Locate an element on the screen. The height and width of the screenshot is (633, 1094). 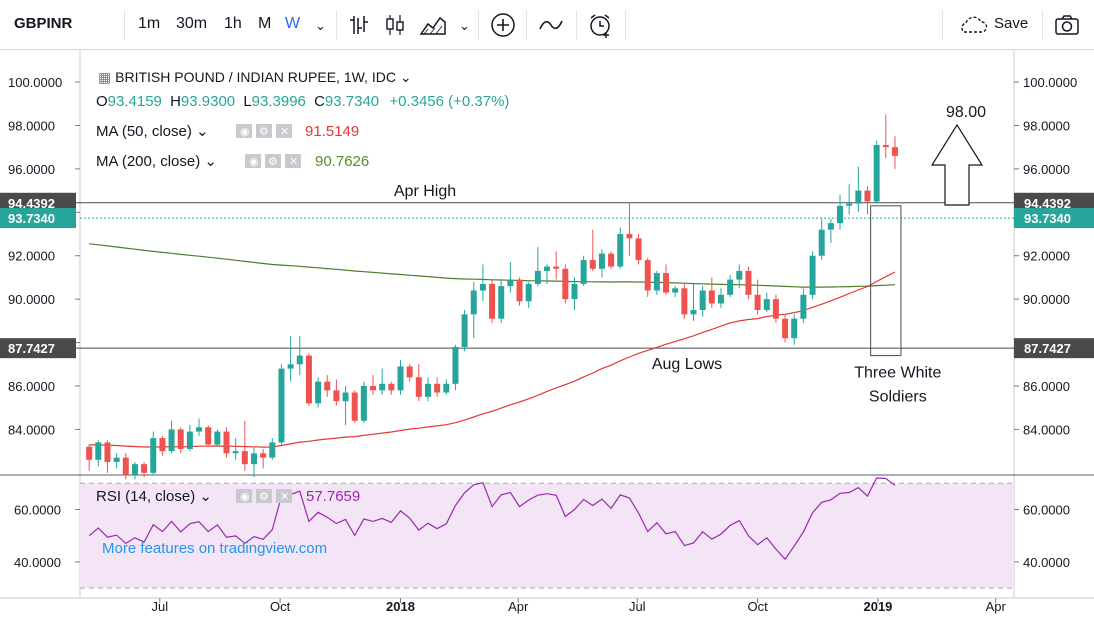
level-price-label: 87.7427 is located at coordinates (31, 348).